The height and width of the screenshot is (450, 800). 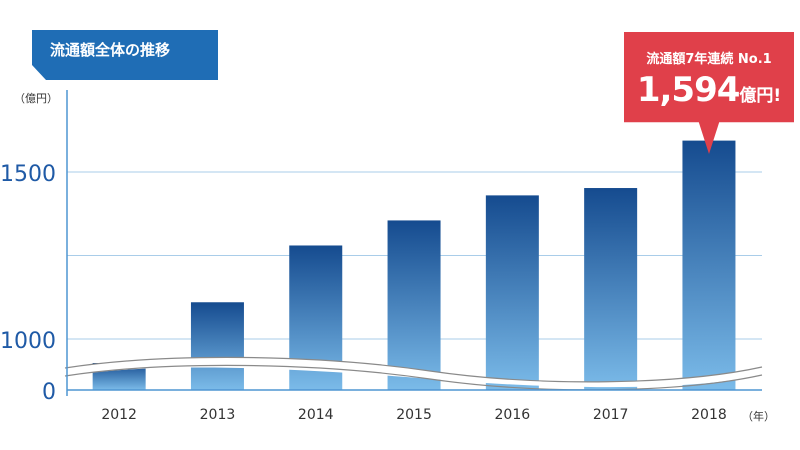 I want to click on chart-title-badge: 流通額全体の推移, so click(x=125, y=55).